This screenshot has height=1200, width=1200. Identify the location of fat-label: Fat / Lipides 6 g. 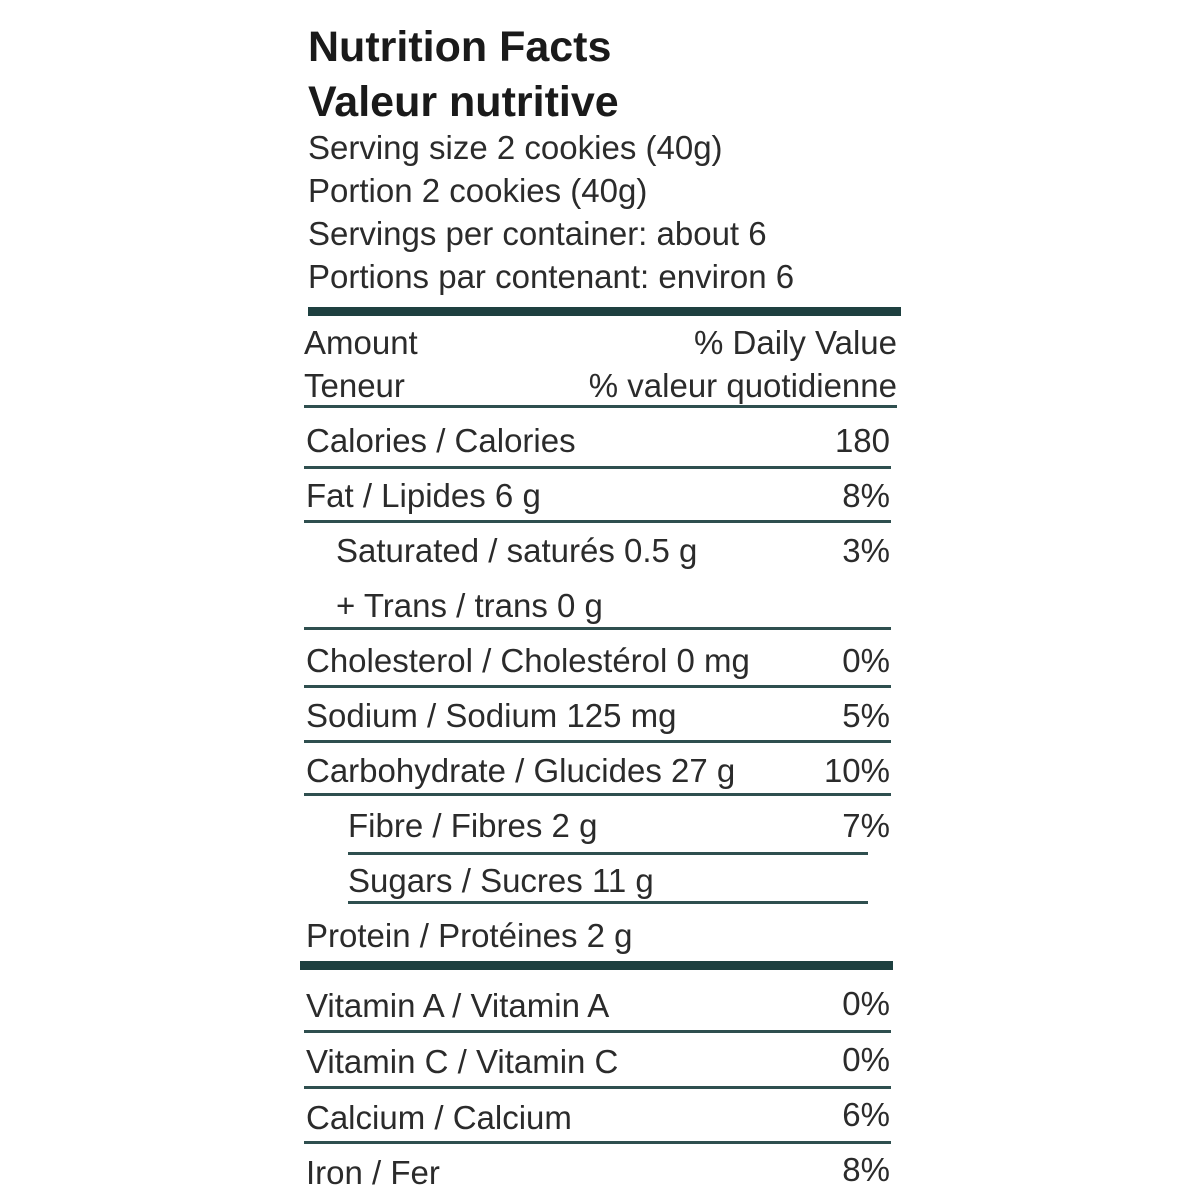
(423, 495).